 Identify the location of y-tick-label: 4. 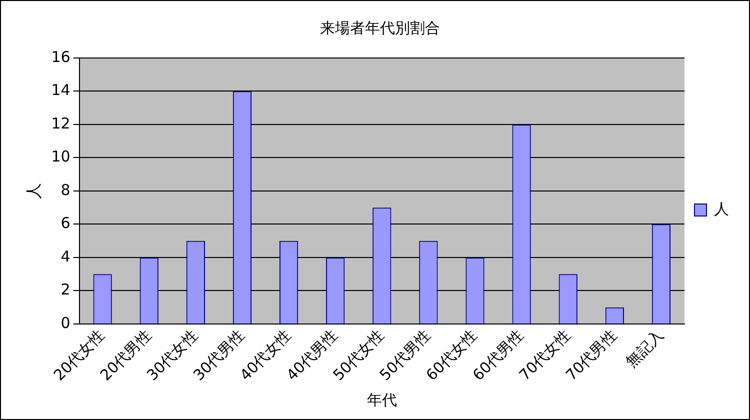
(65, 256).